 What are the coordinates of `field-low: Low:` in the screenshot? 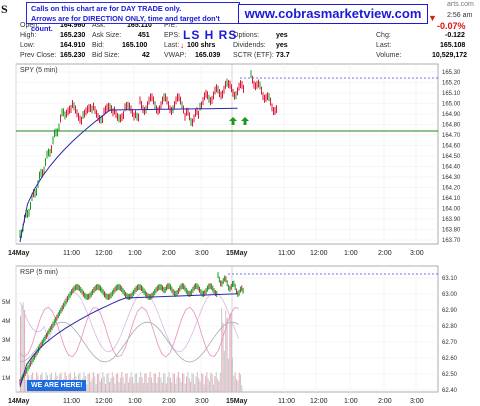 It's located at (27, 45).